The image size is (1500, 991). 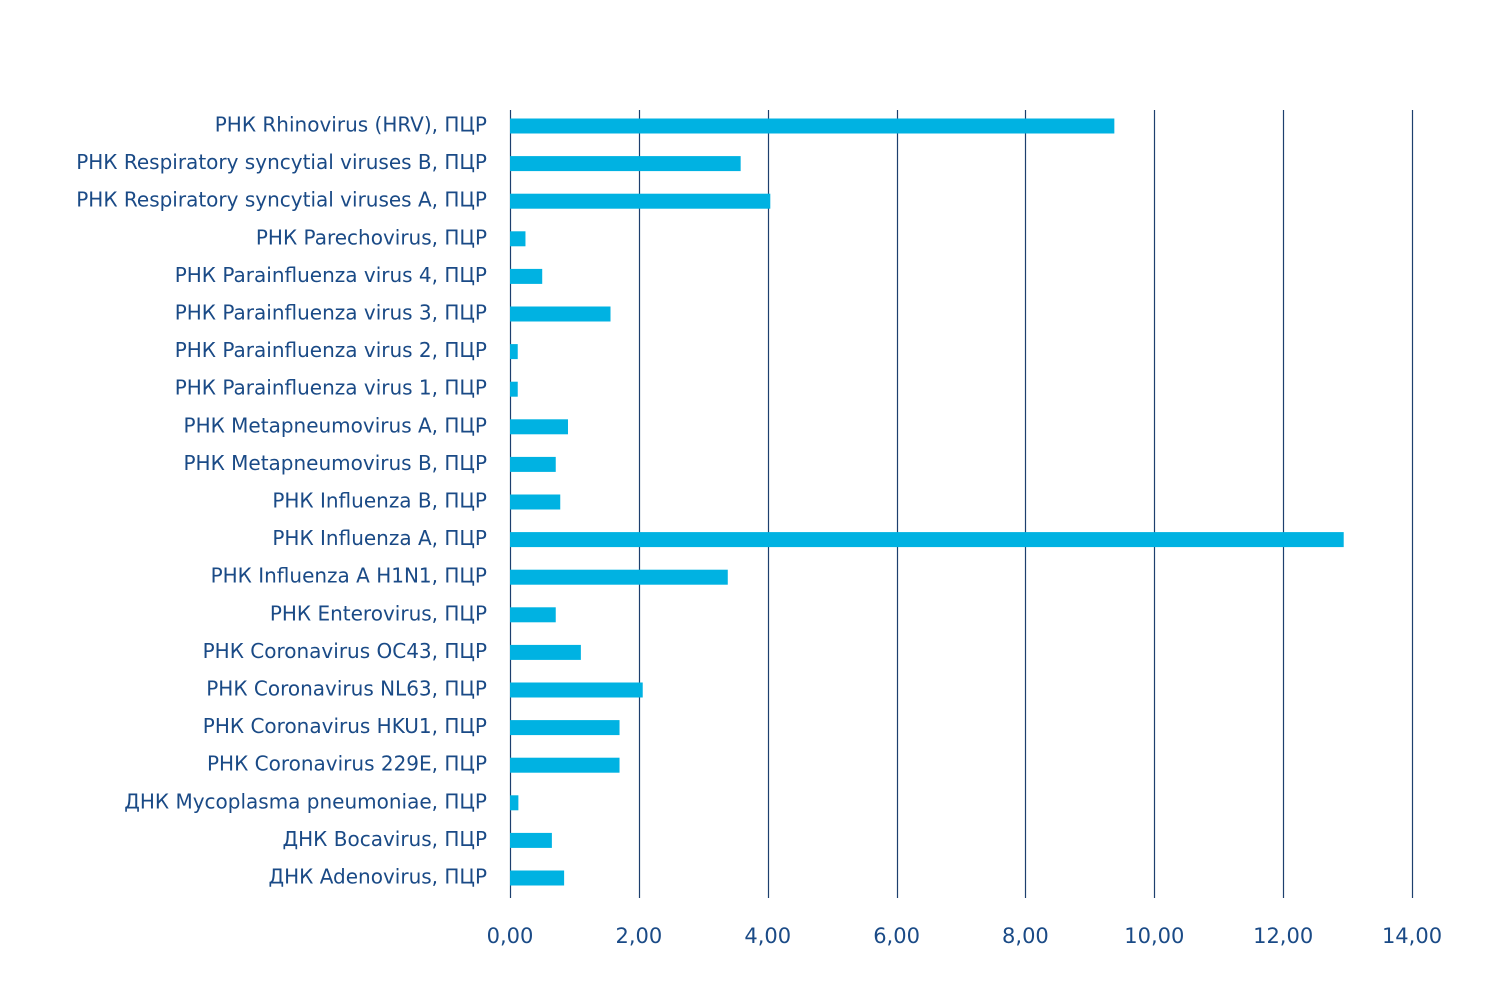 What do you see at coordinates (346, 689) in the screenshot?
I see `category-label: РНК Coronavirus NL63, ПЦР` at bounding box center [346, 689].